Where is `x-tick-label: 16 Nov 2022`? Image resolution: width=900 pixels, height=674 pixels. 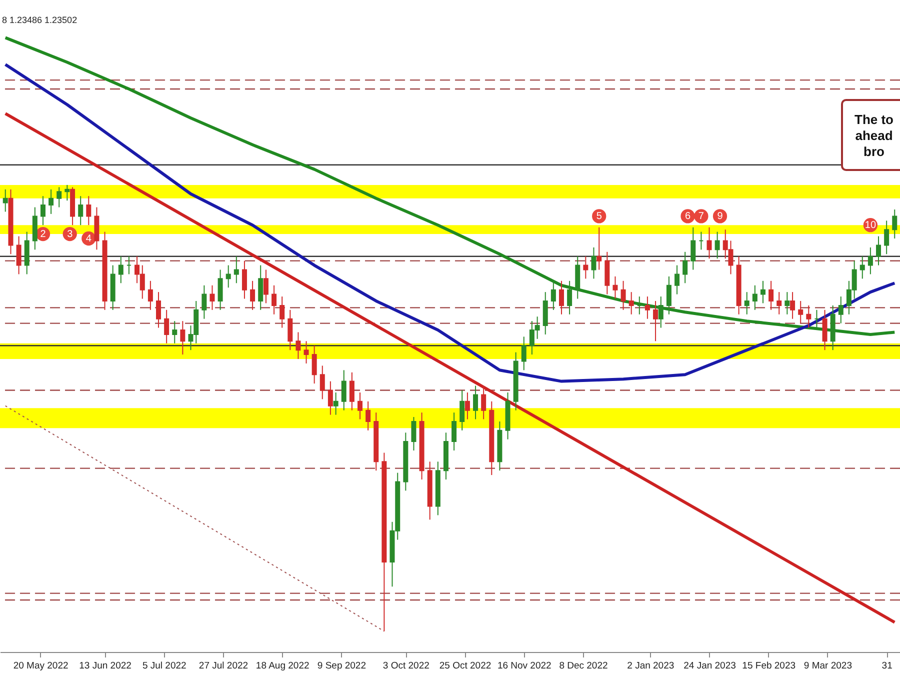 x-tick-label: 16 Nov 2022 is located at coordinates (524, 666).